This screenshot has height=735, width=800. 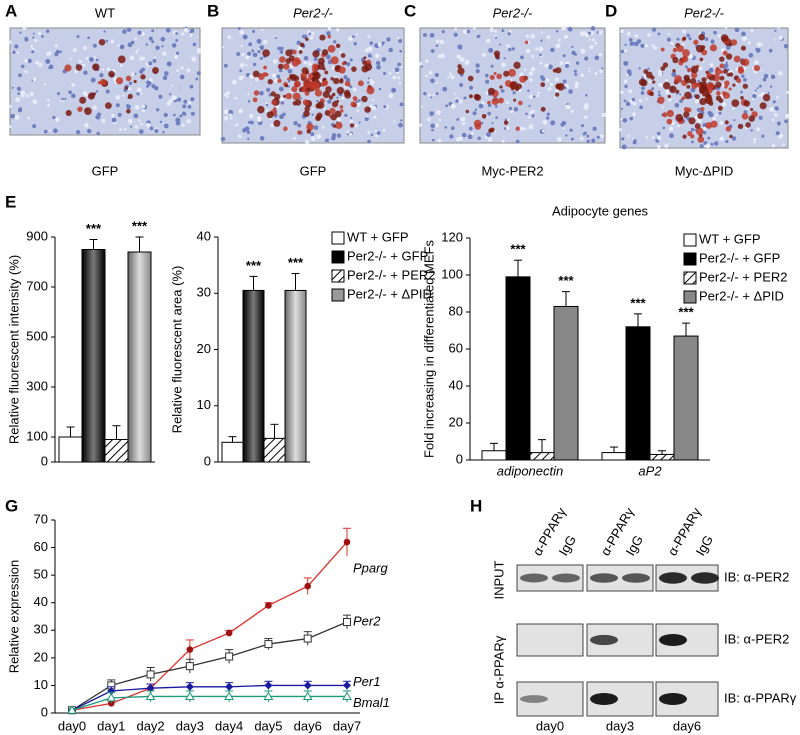 What do you see at coordinates (650, 470) in the screenshot?
I see `x-tick-label: aP2` at bounding box center [650, 470].